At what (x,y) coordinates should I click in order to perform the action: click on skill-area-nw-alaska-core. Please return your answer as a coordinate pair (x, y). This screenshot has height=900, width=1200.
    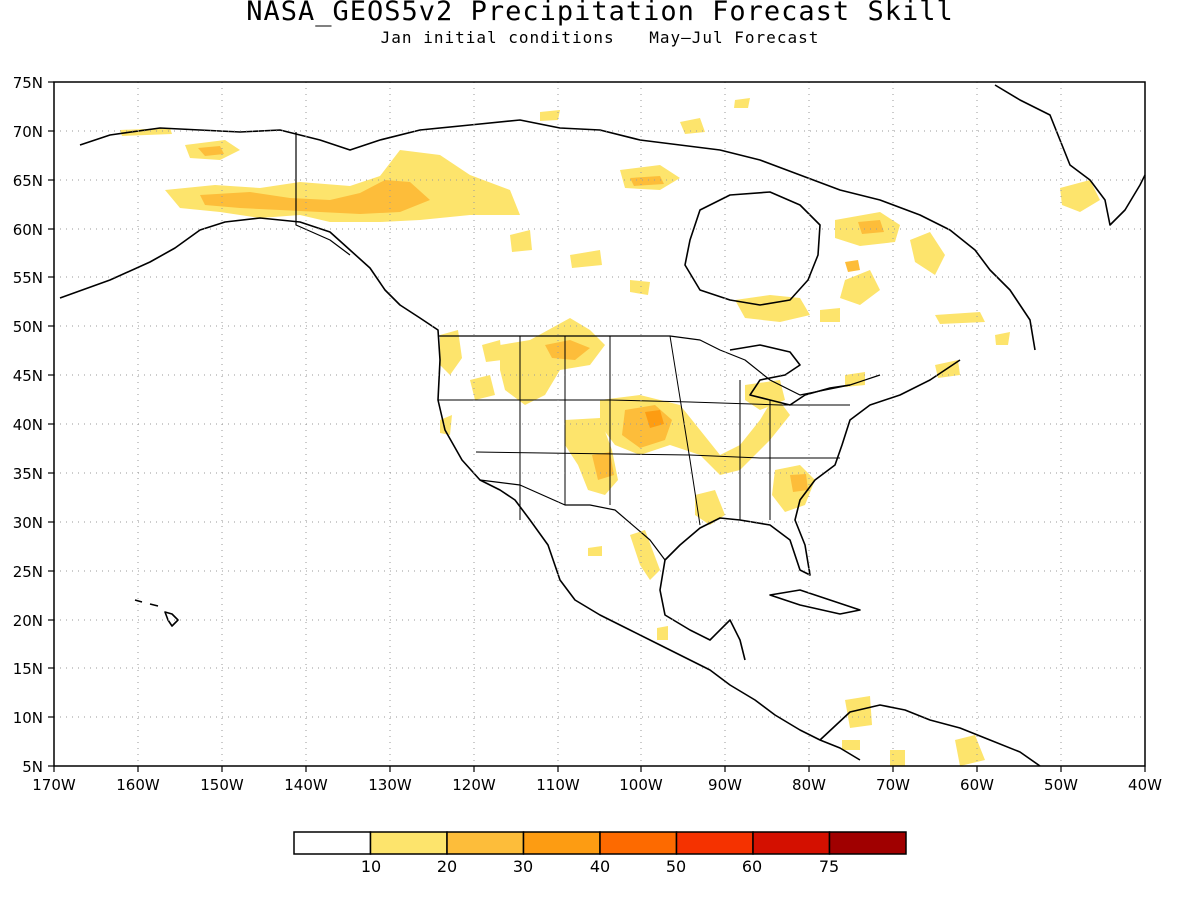
    Looking at the image, I should click on (211, 151).